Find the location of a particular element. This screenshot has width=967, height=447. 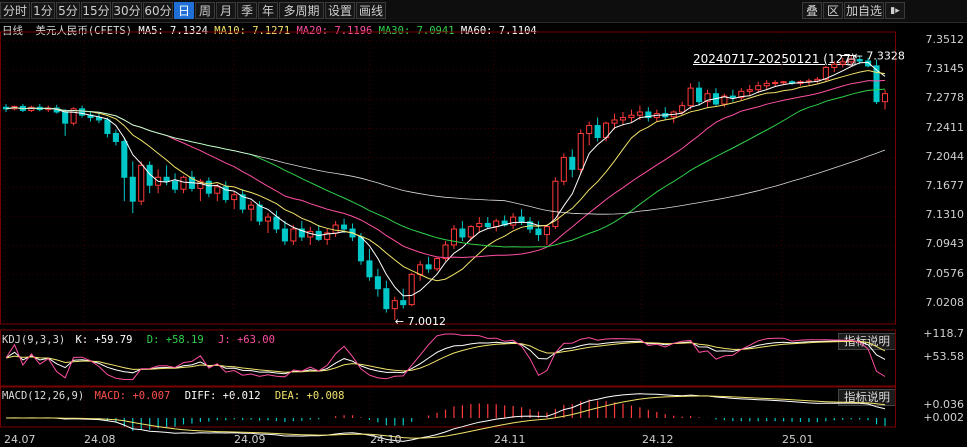

period-tab-4: 30分 is located at coordinates (127, 10).